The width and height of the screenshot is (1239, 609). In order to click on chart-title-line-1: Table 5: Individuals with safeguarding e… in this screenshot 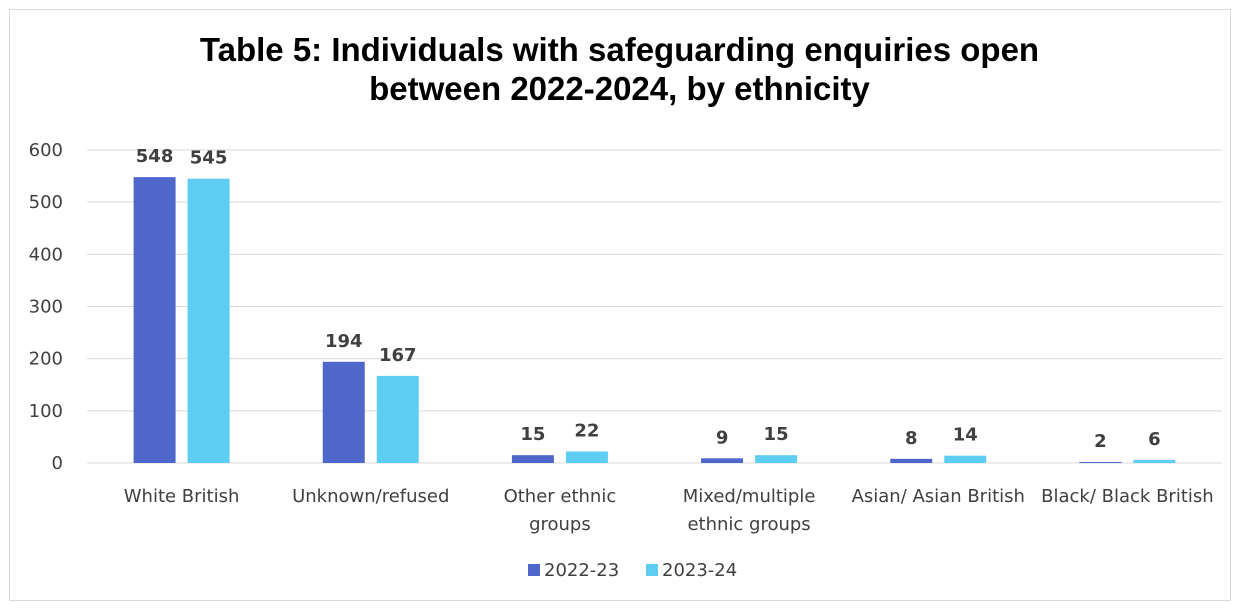, I will do `click(619, 49)`.